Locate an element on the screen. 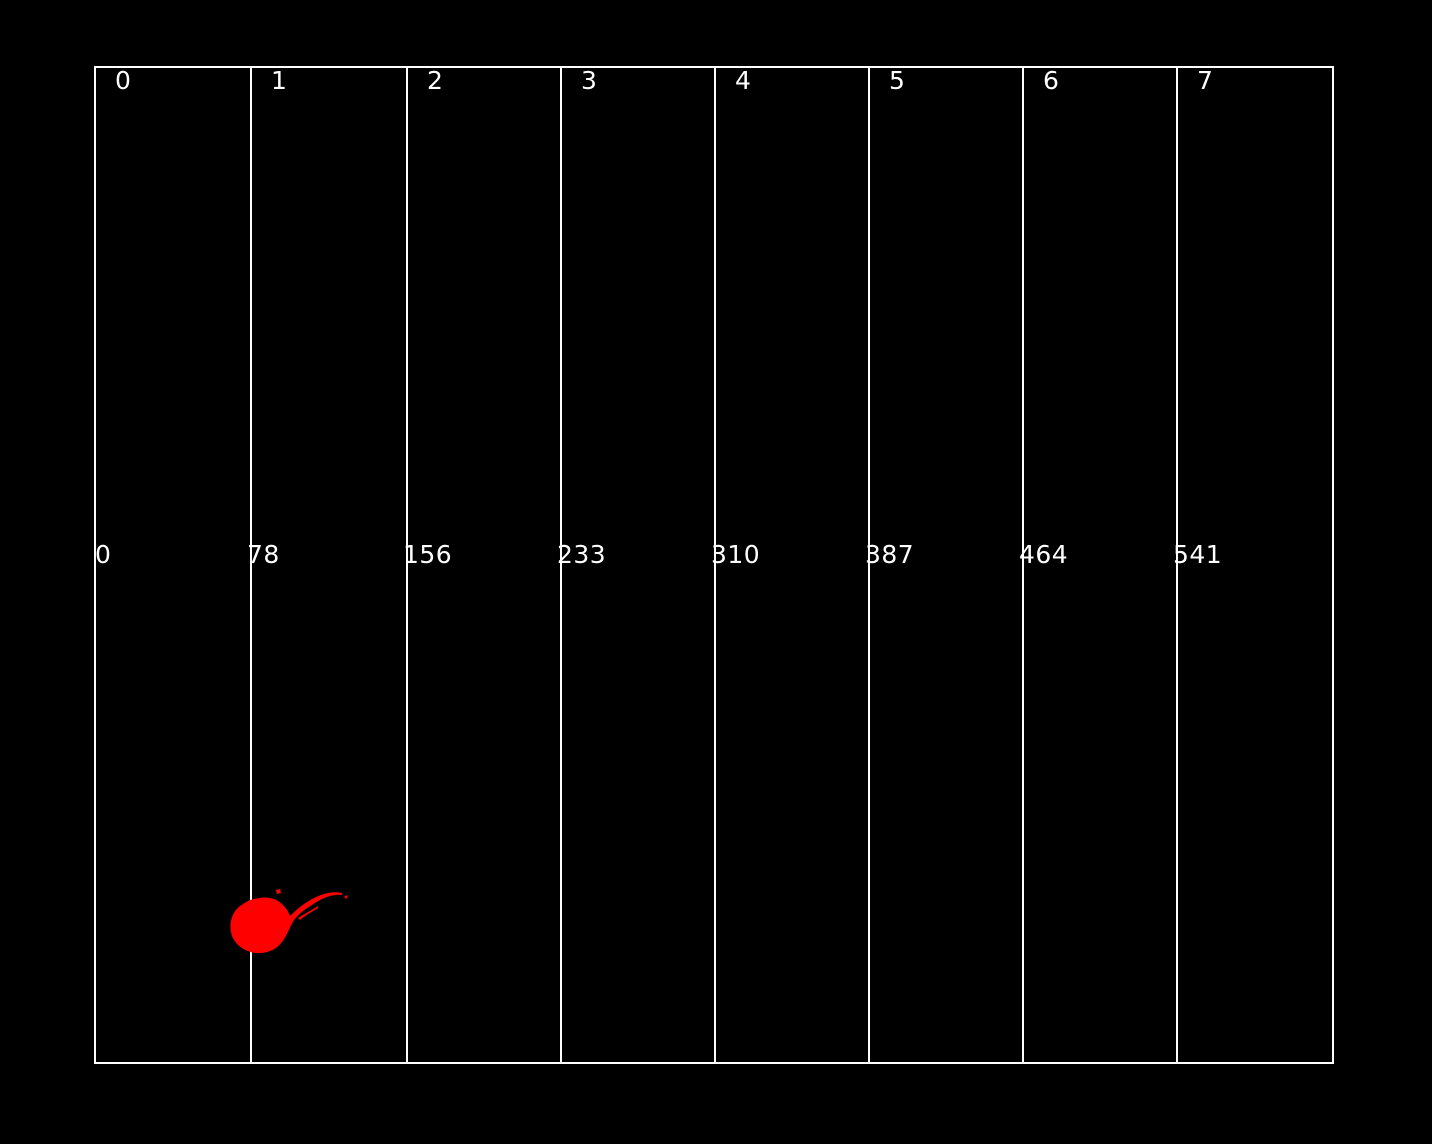 The height and width of the screenshot is (1144, 1432). column-index-label: 4 is located at coordinates (743, 80).